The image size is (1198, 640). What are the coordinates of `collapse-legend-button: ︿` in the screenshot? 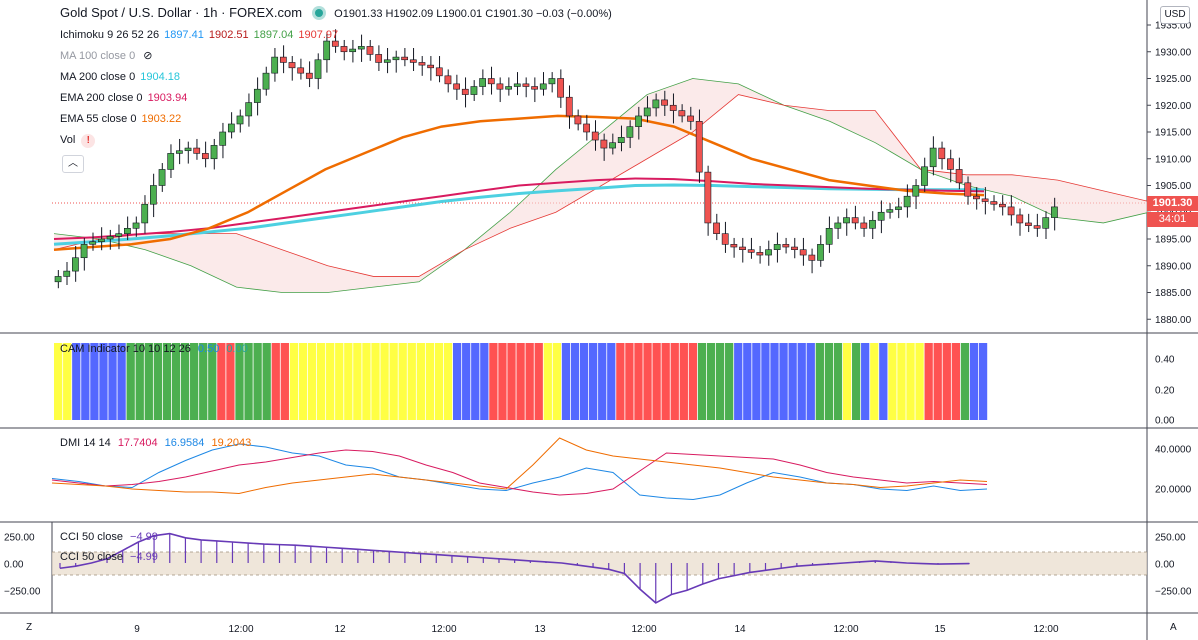 It's located at (73, 164).